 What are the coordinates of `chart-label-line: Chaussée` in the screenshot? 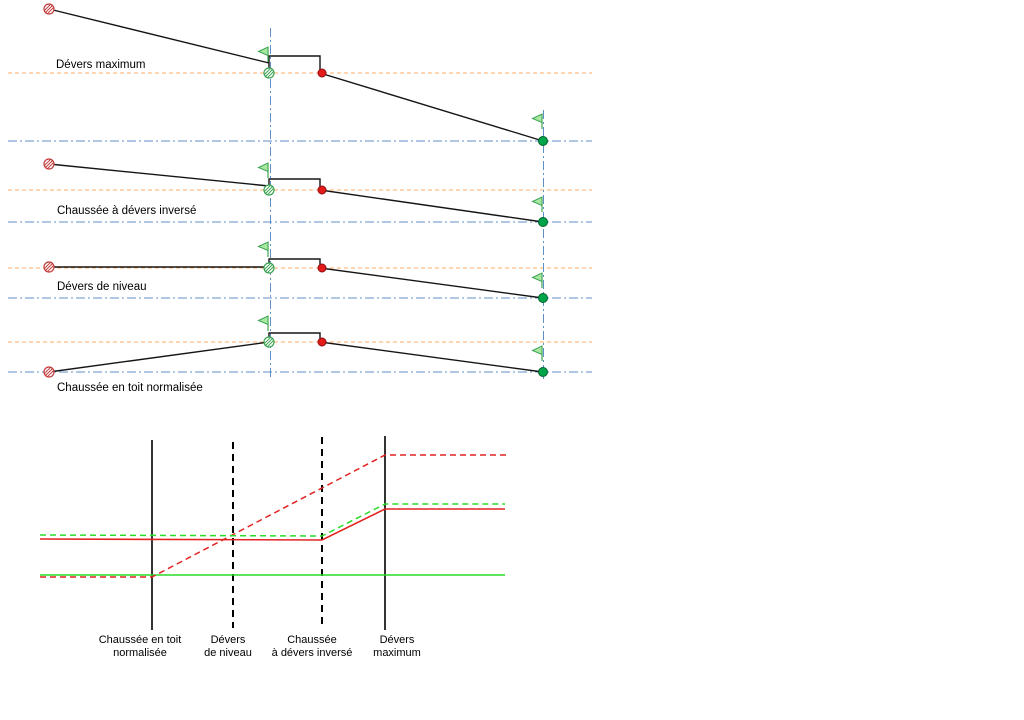 It's located at (312, 640).